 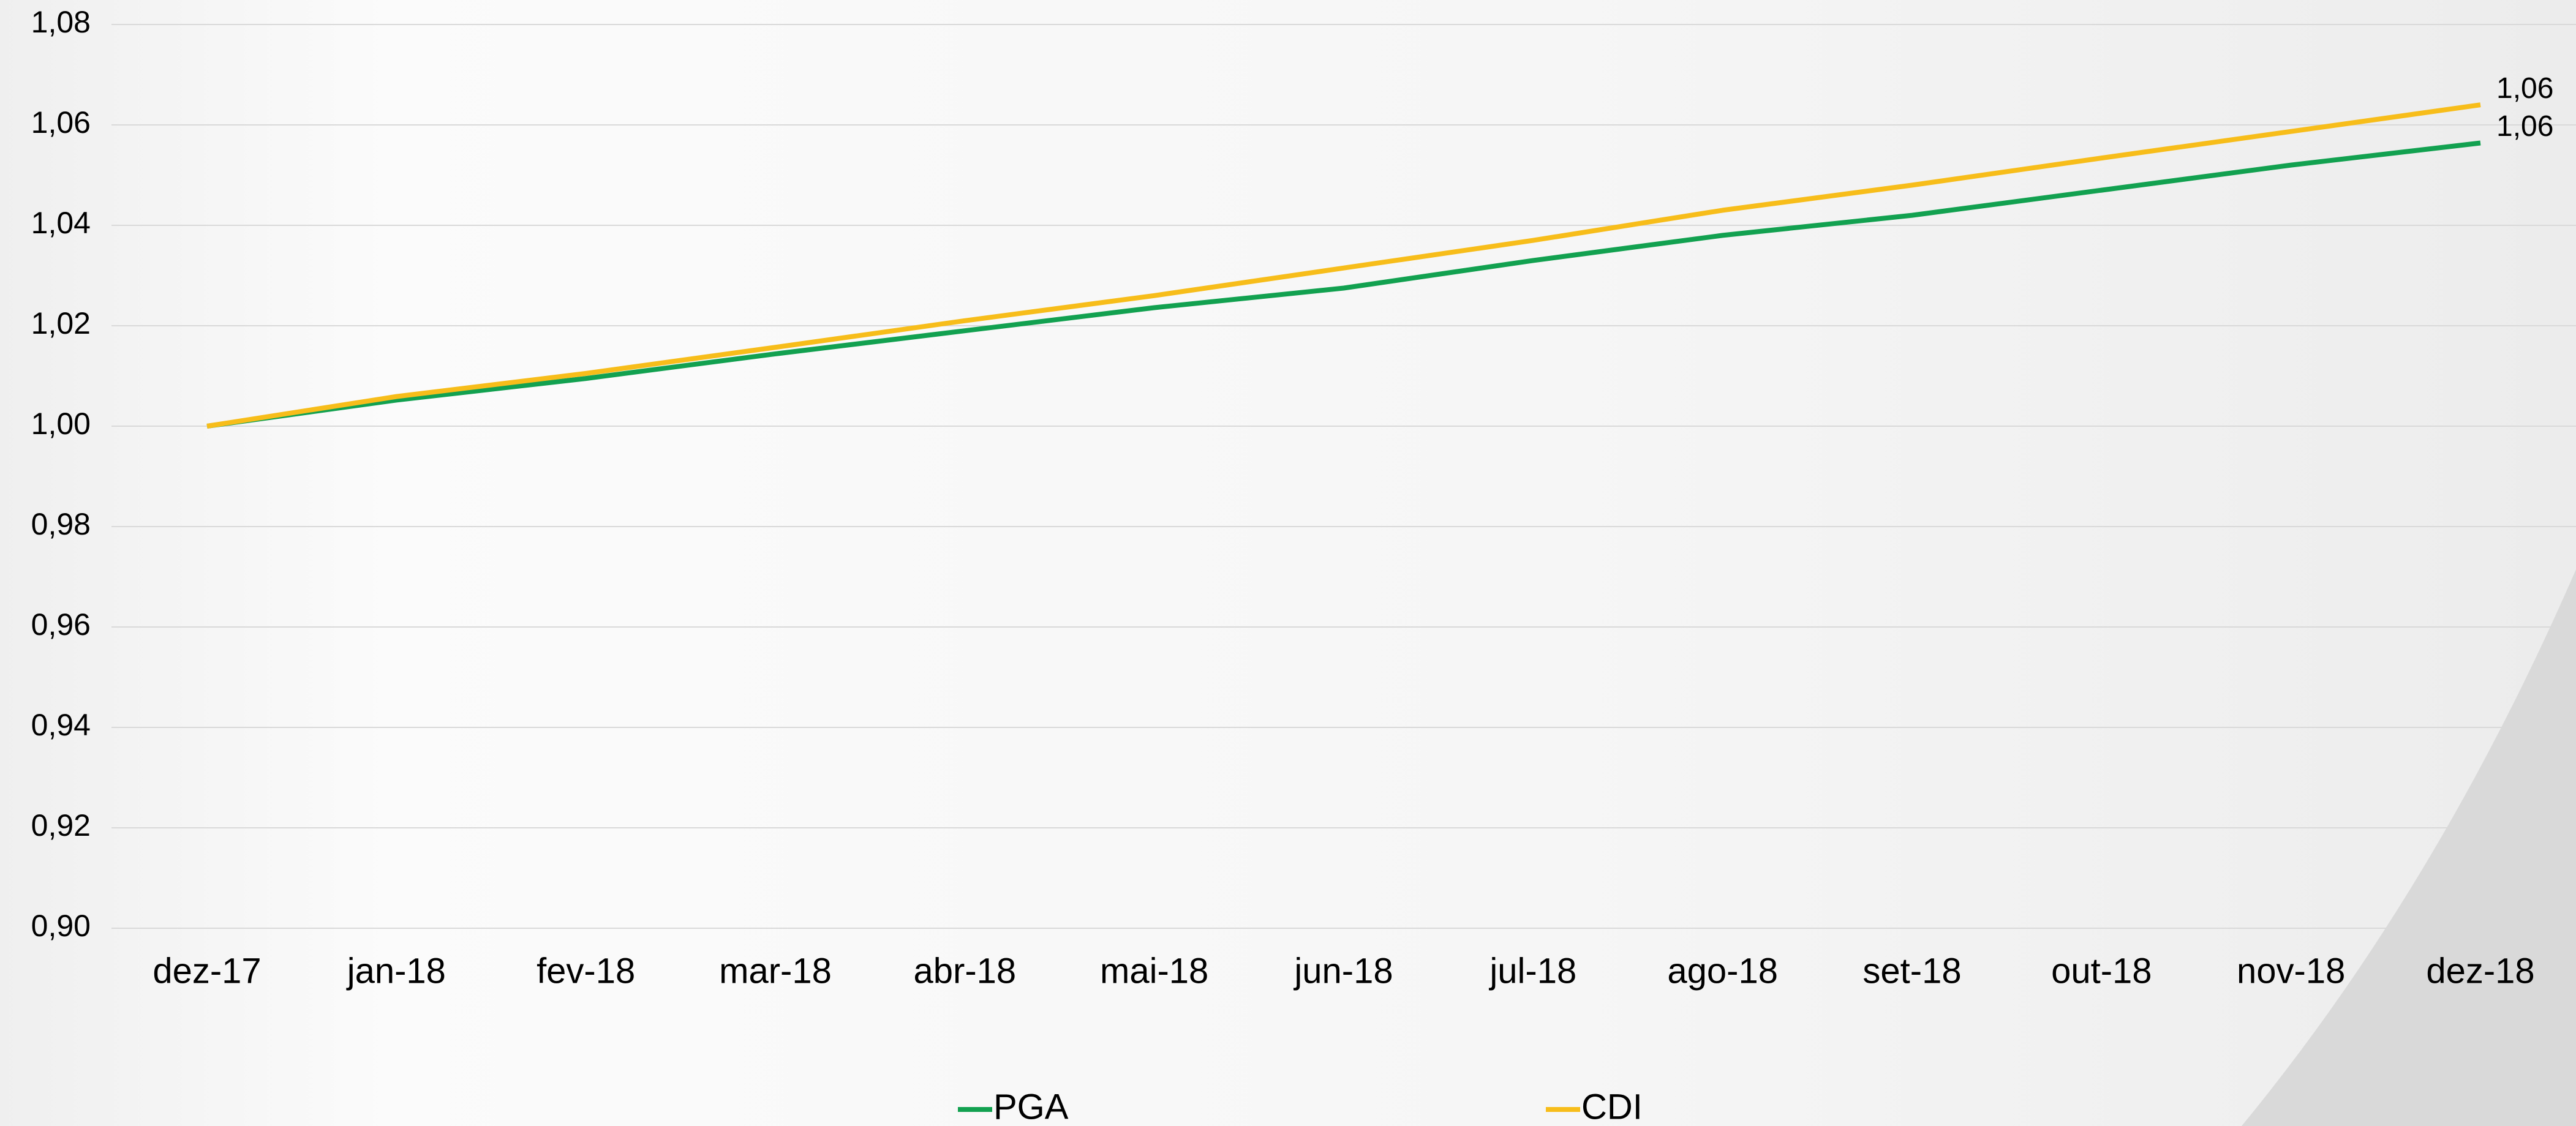 What do you see at coordinates (61, 524) in the screenshot?
I see `y-tick-label: 0,98` at bounding box center [61, 524].